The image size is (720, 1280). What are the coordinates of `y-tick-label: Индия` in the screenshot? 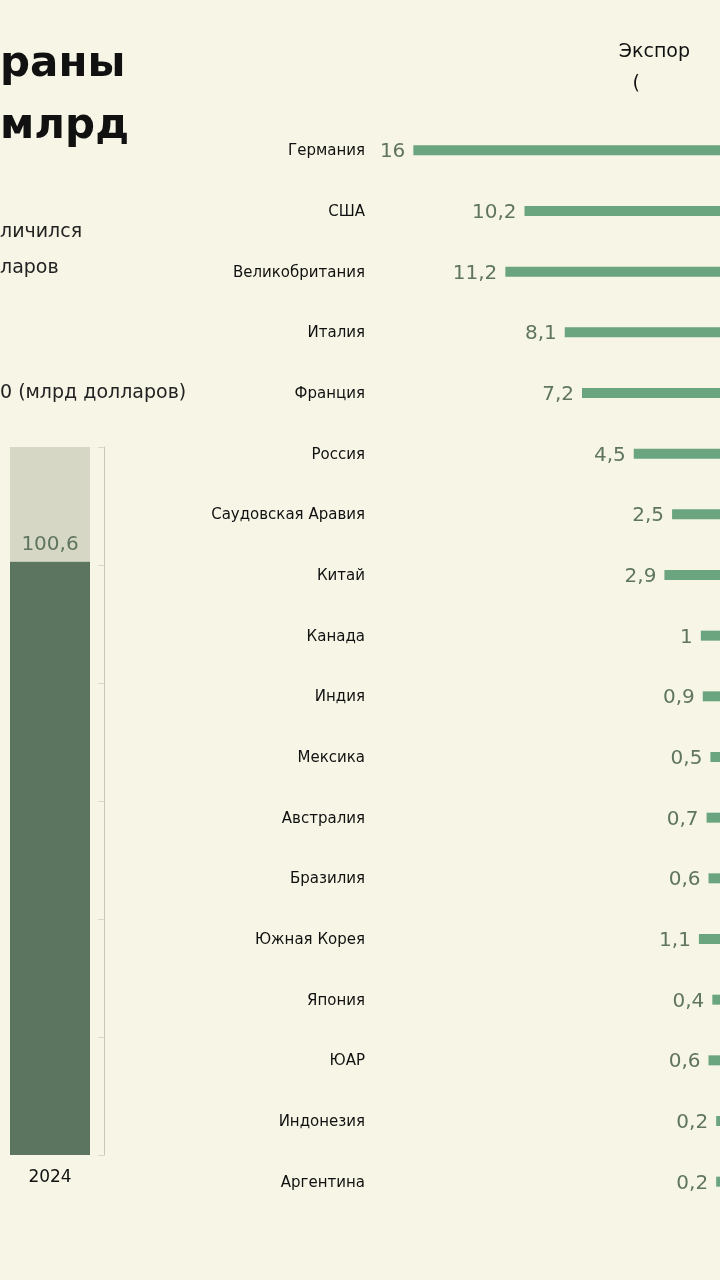 It's located at (339, 696).